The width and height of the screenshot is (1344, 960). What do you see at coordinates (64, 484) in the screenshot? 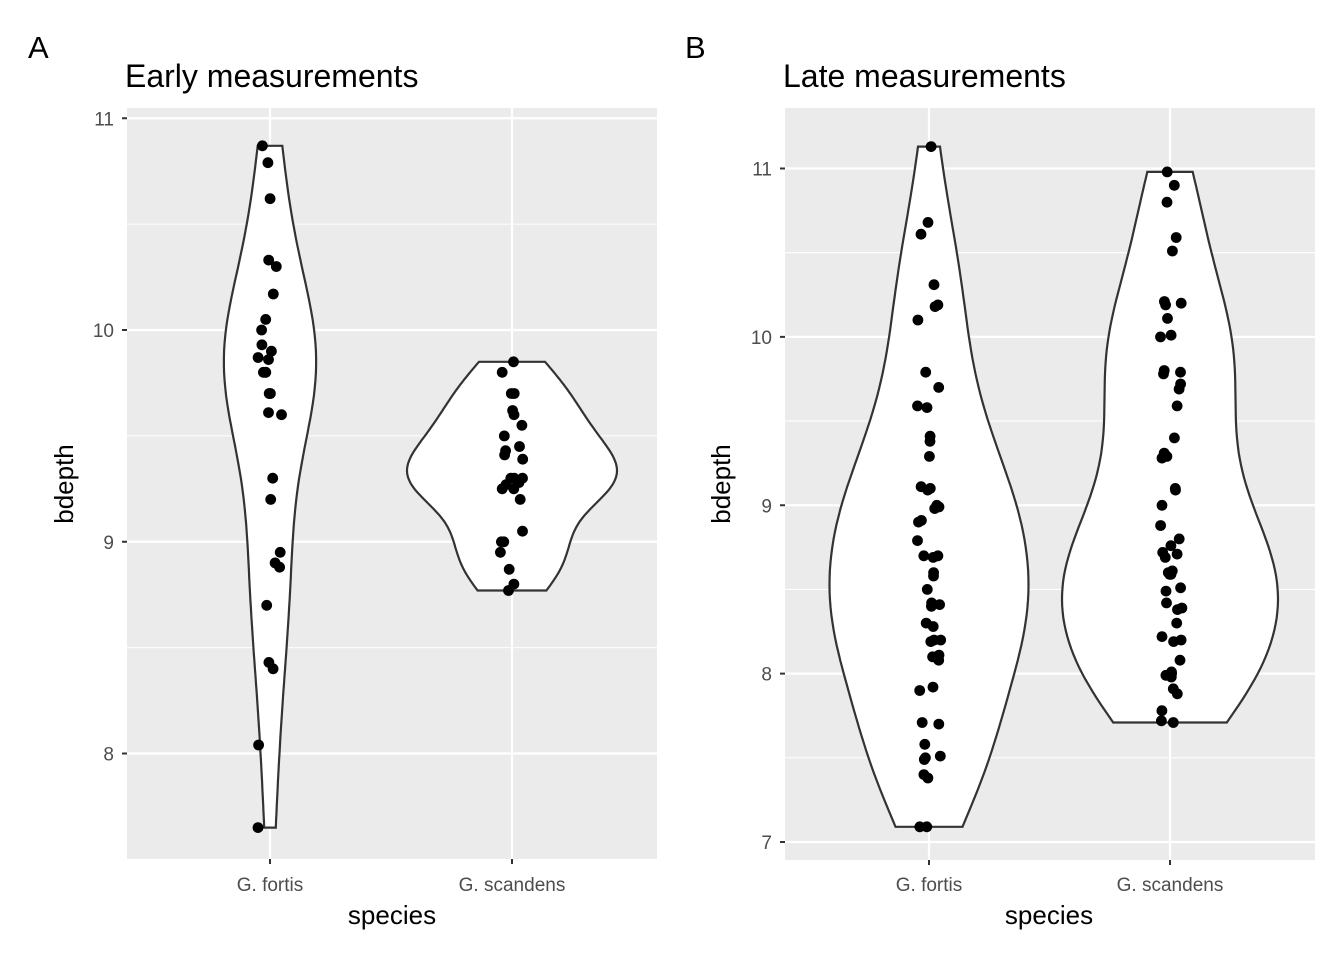
I see `panel-a-y-axis-title: bdepth` at bounding box center [64, 484].